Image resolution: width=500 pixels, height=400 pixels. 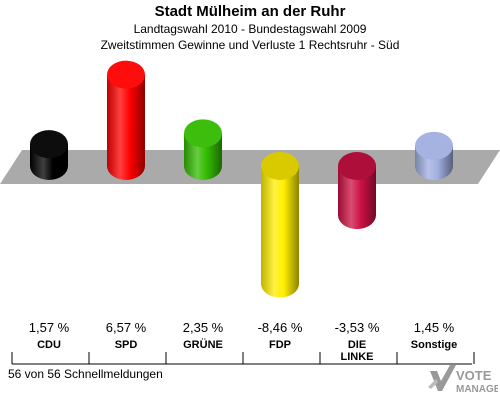 I want to click on logo-subtext: MANAGER, so click(x=477, y=389).